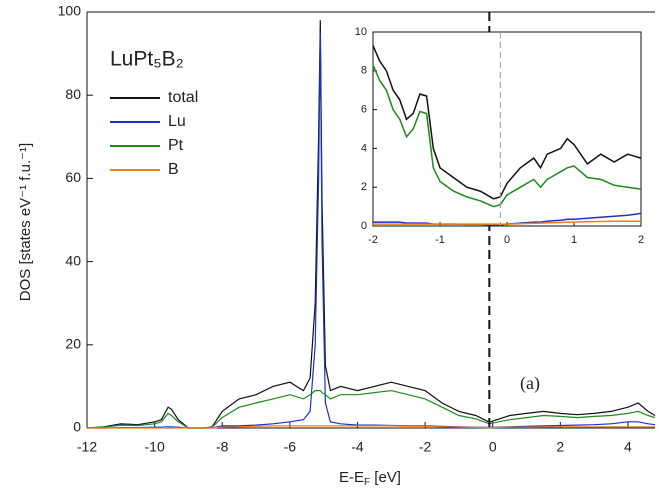  What do you see at coordinates (628, 447) in the screenshot?
I see `x-tick-label: 4` at bounding box center [628, 447].